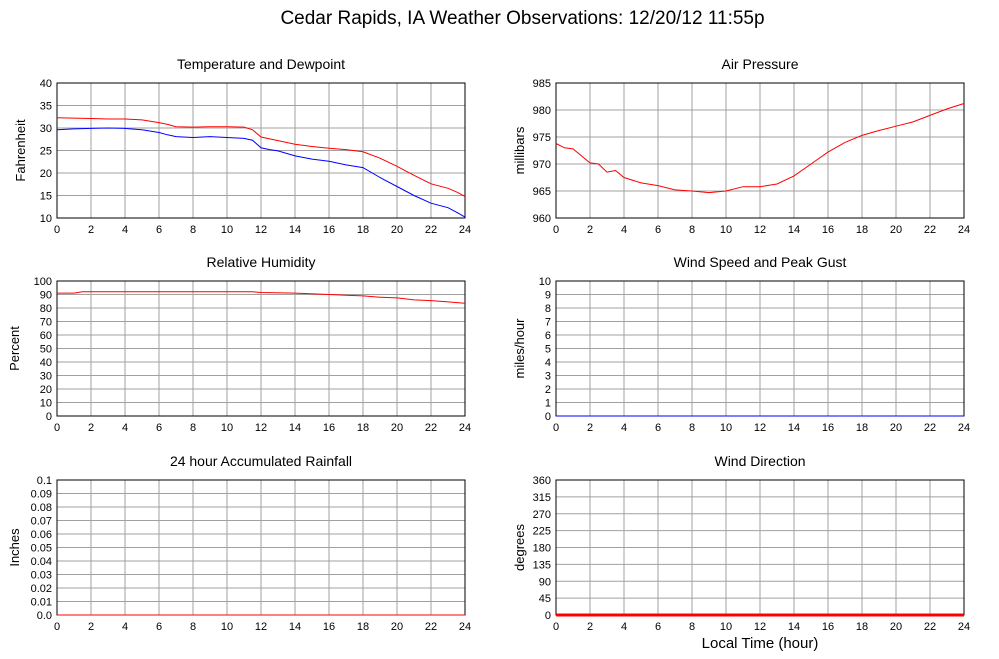 The image size is (999, 659). What do you see at coordinates (261, 64) in the screenshot?
I see `chart-title: Temperature and Dewpoint` at bounding box center [261, 64].